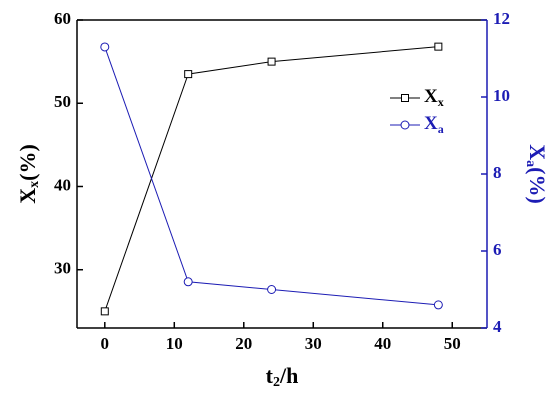 The image size is (550, 402). What do you see at coordinates (497, 172) in the screenshot?
I see `y2-tick-label: 8` at bounding box center [497, 172].